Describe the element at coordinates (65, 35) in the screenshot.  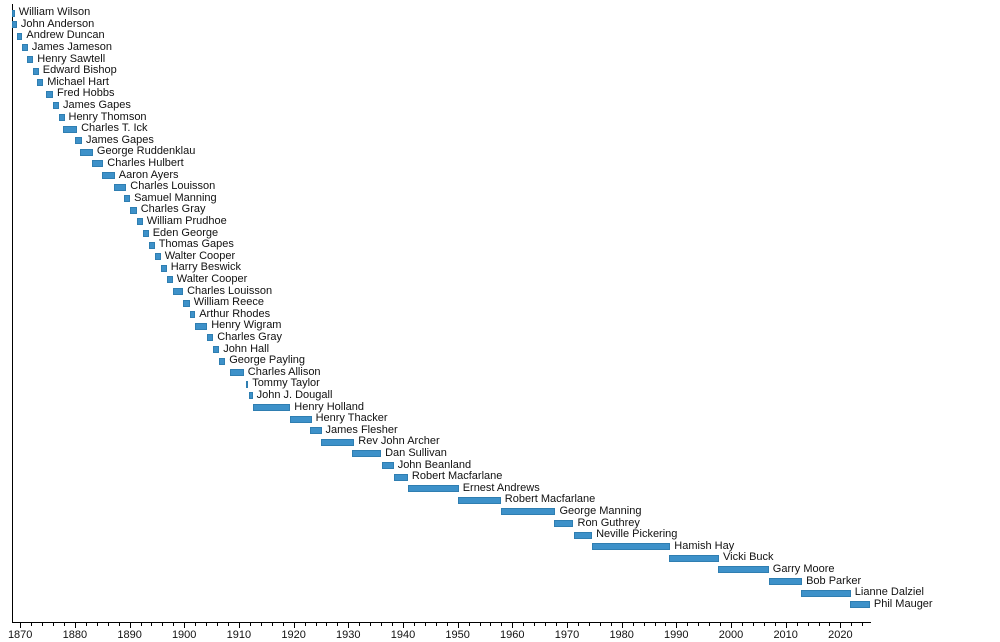
I see `mayor-label: Andrew Duncan` at that location.